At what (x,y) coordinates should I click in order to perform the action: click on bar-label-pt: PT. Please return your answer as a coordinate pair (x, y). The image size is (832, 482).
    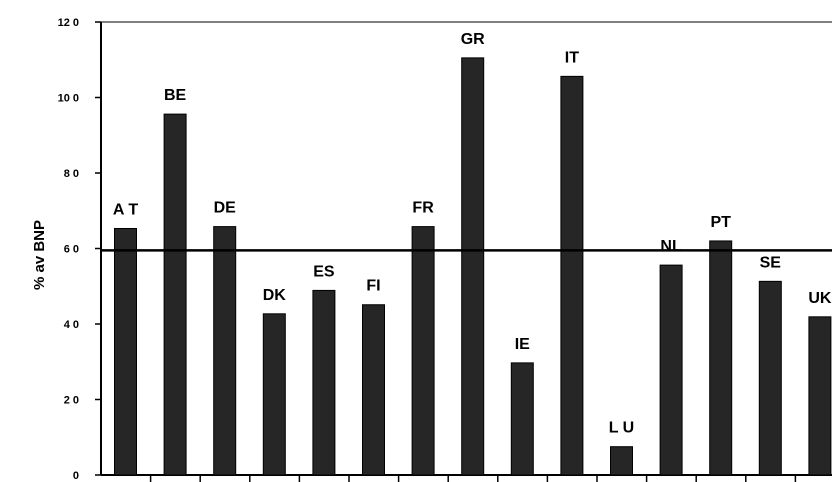
    Looking at the image, I should click on (720, 222).